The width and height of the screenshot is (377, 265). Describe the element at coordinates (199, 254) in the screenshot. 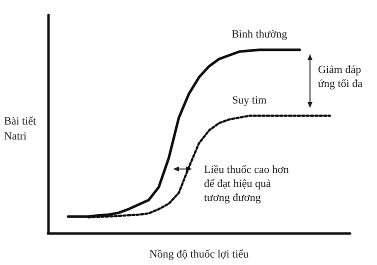

I see `x-axis-title: Nồng độ thuốc lợi tiểu` at that location.